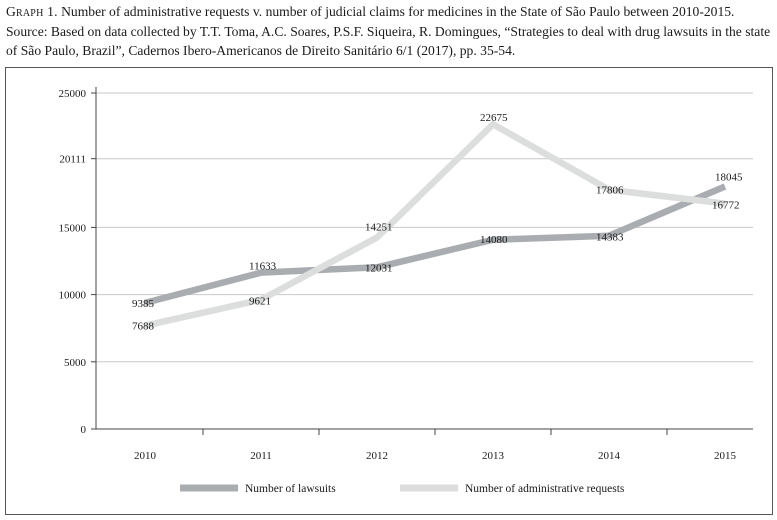 This screenshot has width=777, height=520. I want to click on caption-graph-label: Graph 1., so click(32, 11).